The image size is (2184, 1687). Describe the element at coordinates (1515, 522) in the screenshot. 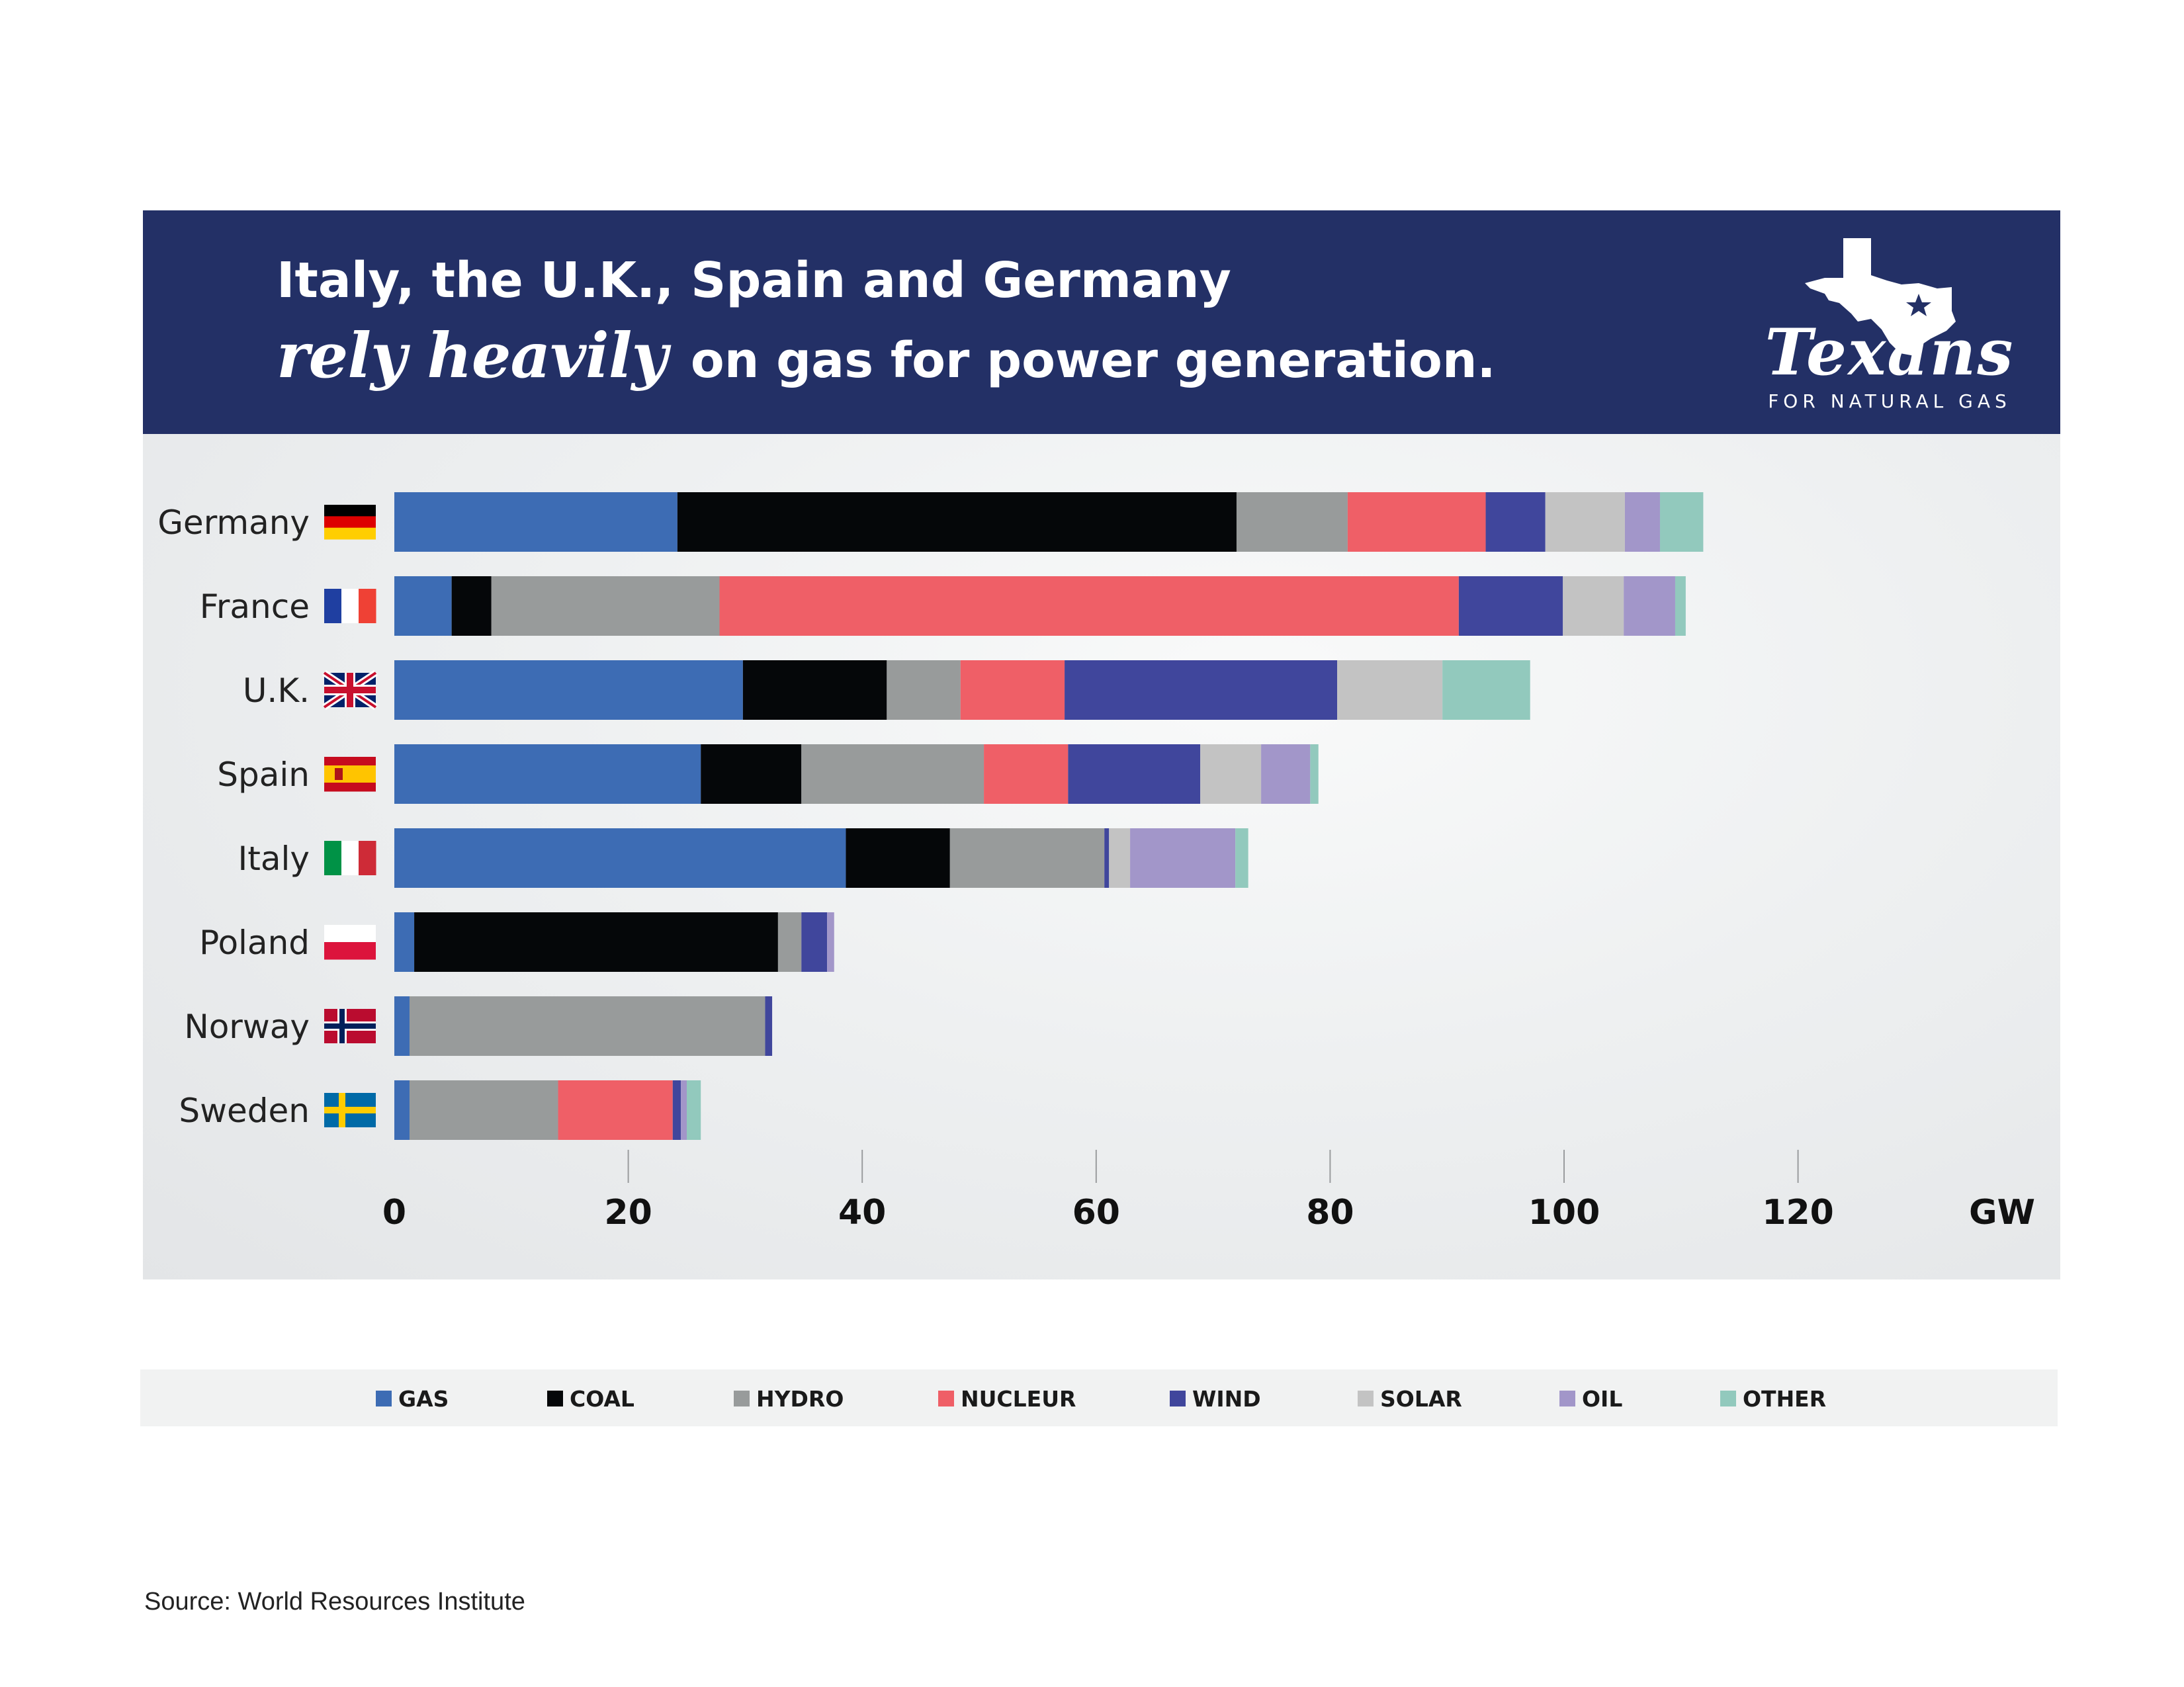

I see `bar-germany-wind` at that location.